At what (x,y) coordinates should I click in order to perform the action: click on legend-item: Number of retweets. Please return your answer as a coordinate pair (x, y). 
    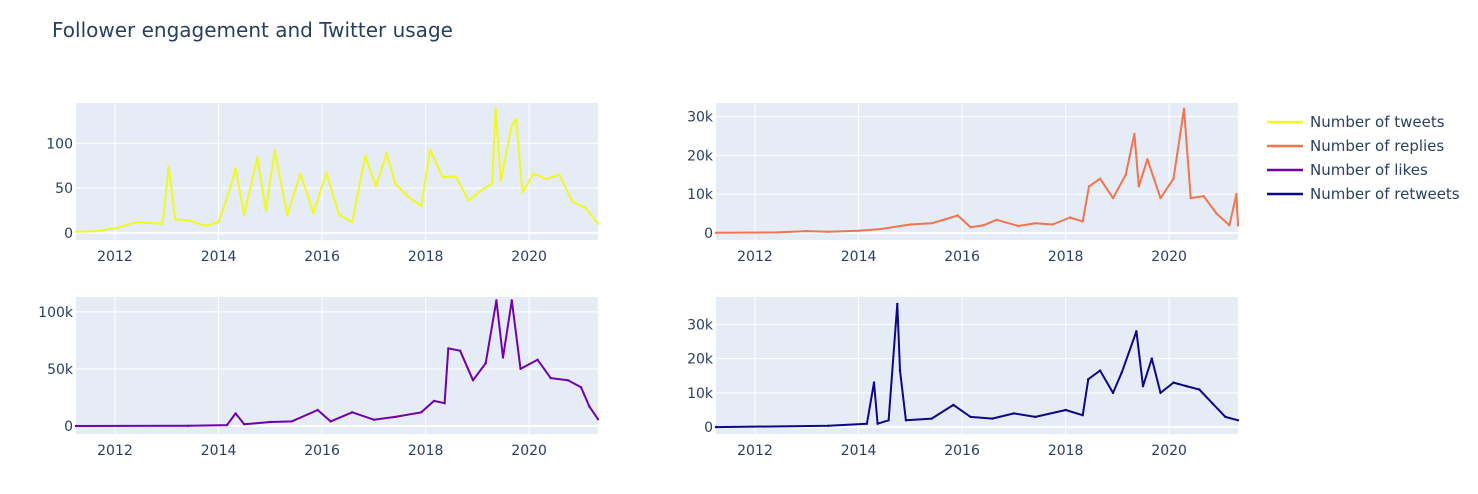
    Looking at the image, I should click on (1363, 194).